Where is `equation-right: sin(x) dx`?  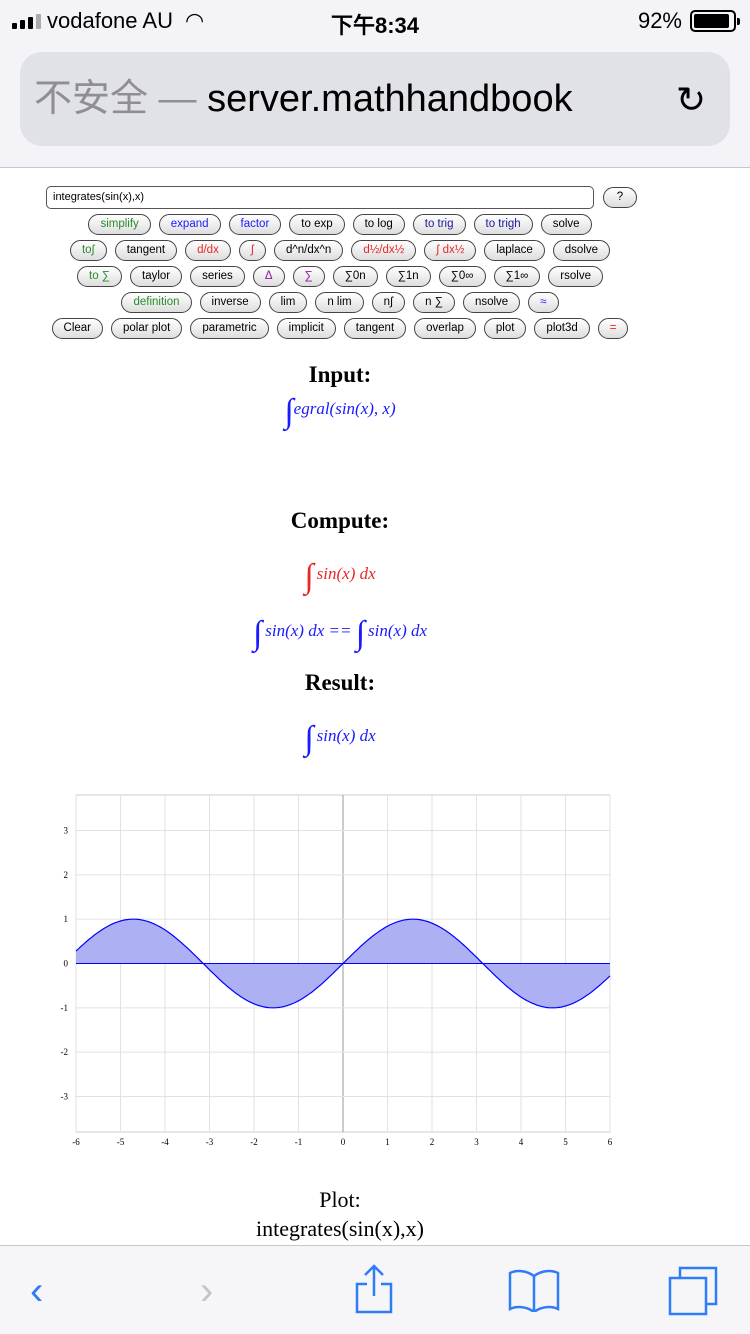 equation-right: sin(x) dx is located at coordinates (398, 630).